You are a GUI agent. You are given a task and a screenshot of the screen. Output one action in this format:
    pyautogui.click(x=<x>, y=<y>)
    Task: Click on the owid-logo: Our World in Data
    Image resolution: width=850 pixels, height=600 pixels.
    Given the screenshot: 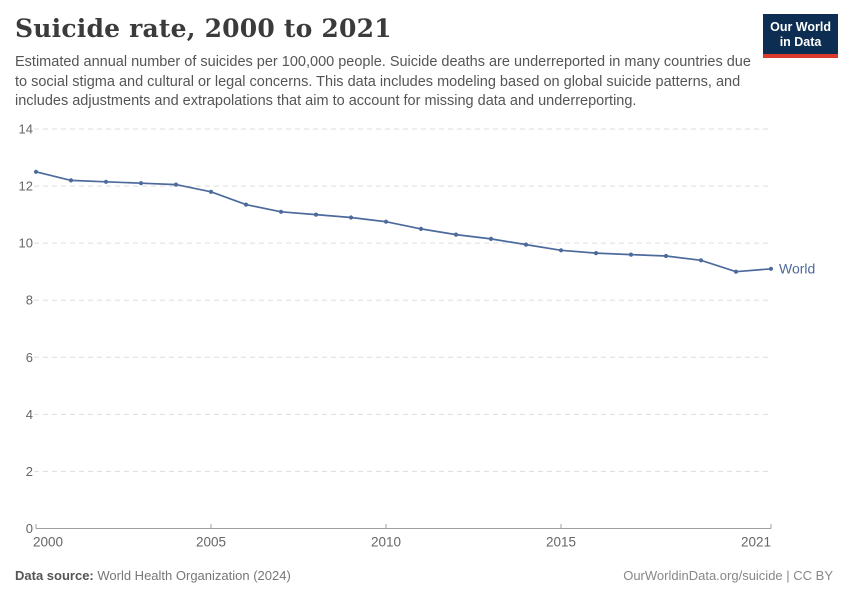 What is the action you would take?
    pyautogui.click(x=800, y=36)
    